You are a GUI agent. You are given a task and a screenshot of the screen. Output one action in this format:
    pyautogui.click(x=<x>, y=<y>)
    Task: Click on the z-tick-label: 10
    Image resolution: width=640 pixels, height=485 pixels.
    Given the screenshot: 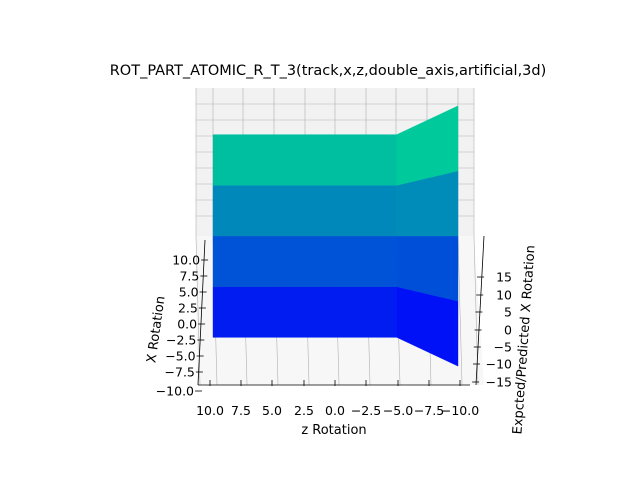 What is the action you would take?
    pyautogui.click(x=504, y=295)
    